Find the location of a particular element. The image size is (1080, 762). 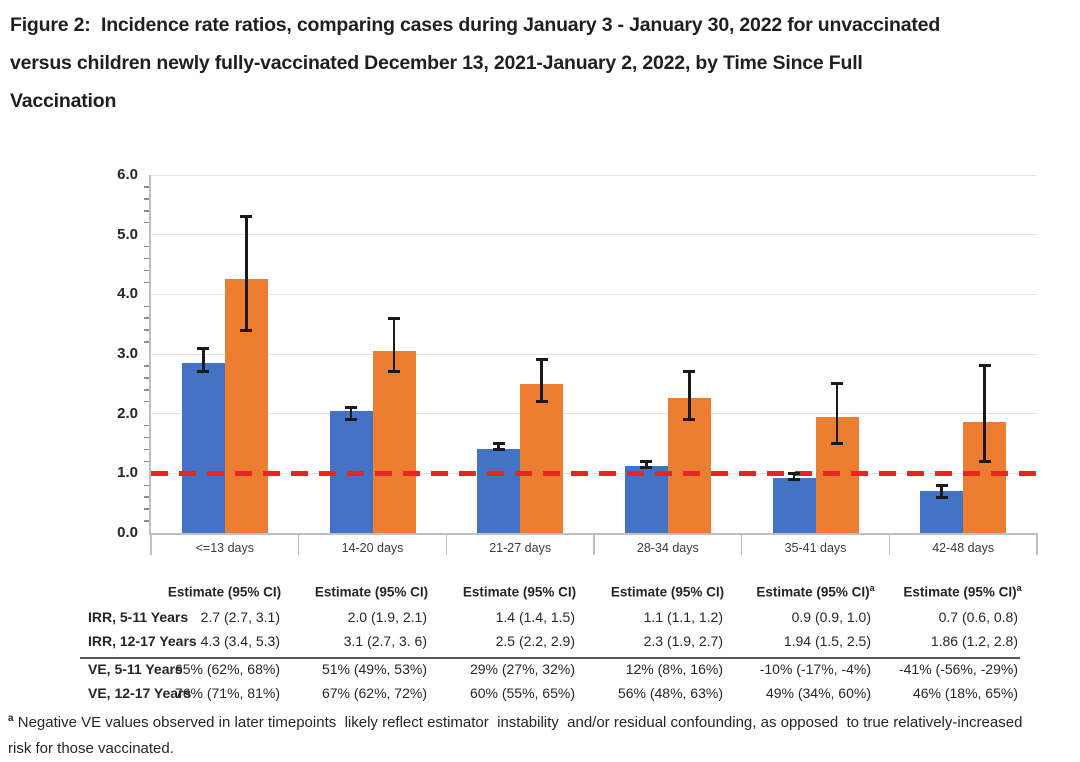

table-cell: 51% (49%, 53%) is located at coordinates (374, 669).